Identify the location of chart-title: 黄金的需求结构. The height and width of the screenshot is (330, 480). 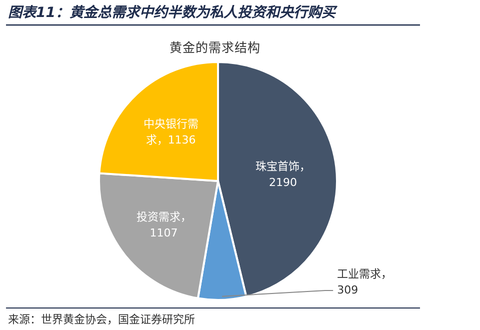
(215, 47).